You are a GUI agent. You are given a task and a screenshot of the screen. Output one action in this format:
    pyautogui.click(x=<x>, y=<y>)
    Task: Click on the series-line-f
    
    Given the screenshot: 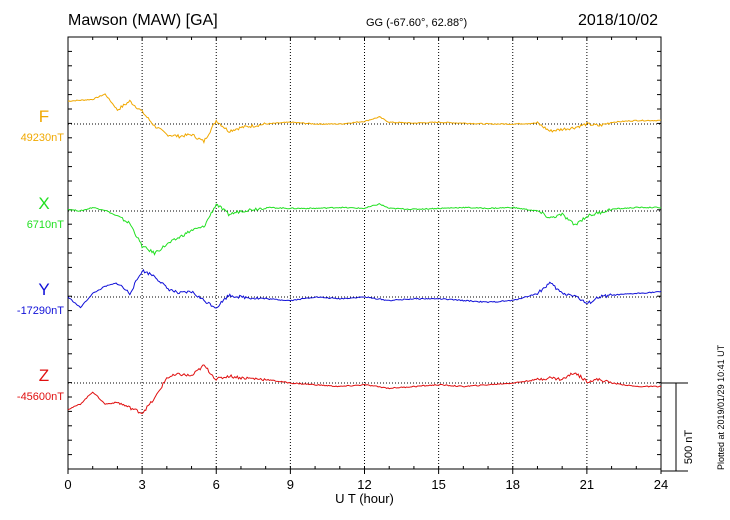 What is the action you would take?
    pyautogui.click(x=364, y=118)
    